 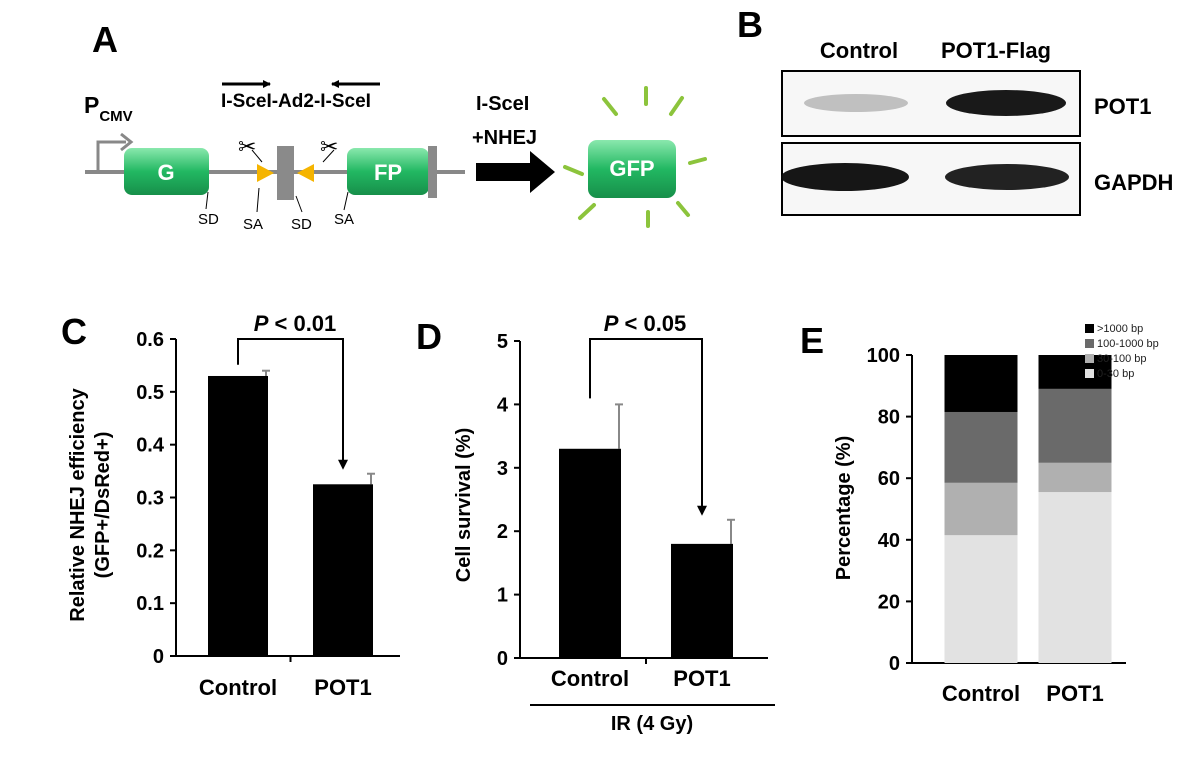 I want to click on panel-letter-e: E, so click(x=812, y=340).